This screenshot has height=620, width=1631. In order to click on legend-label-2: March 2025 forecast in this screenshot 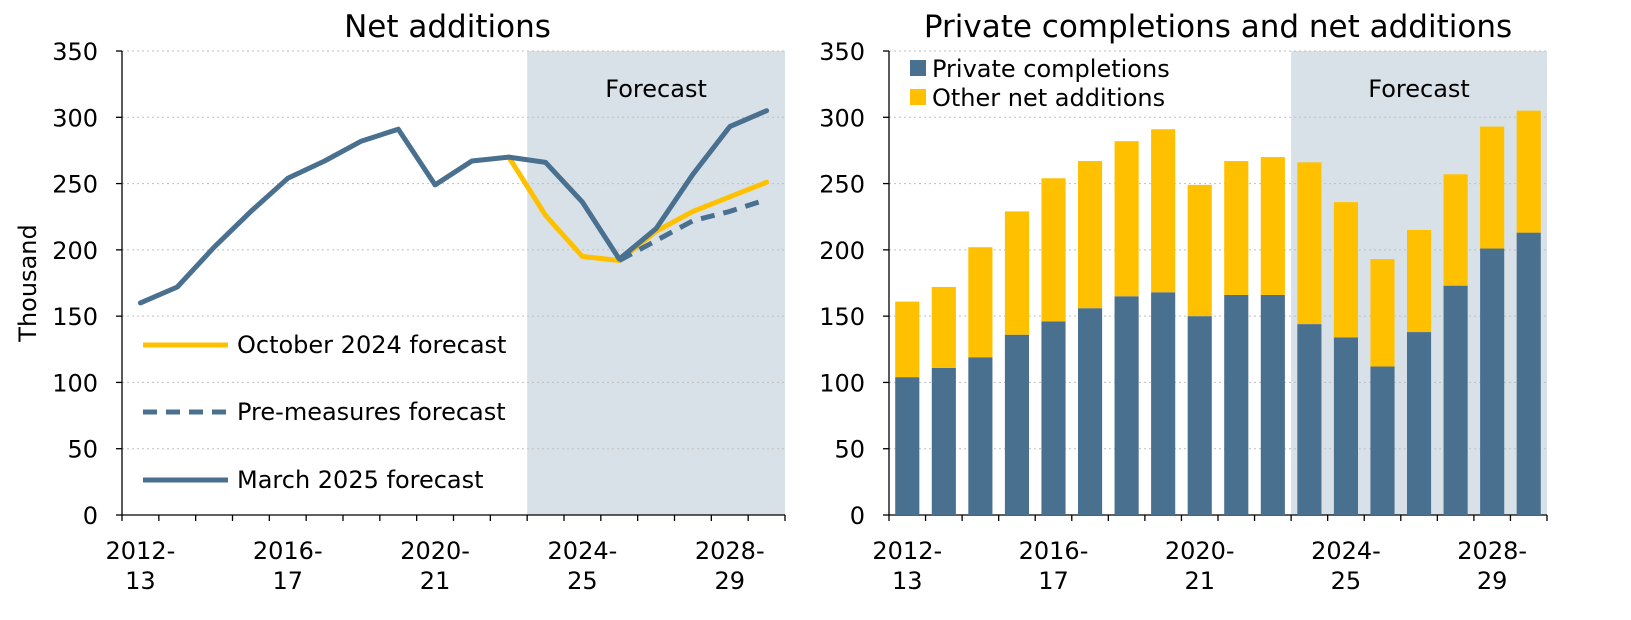, I will do `click(360, 480)`.